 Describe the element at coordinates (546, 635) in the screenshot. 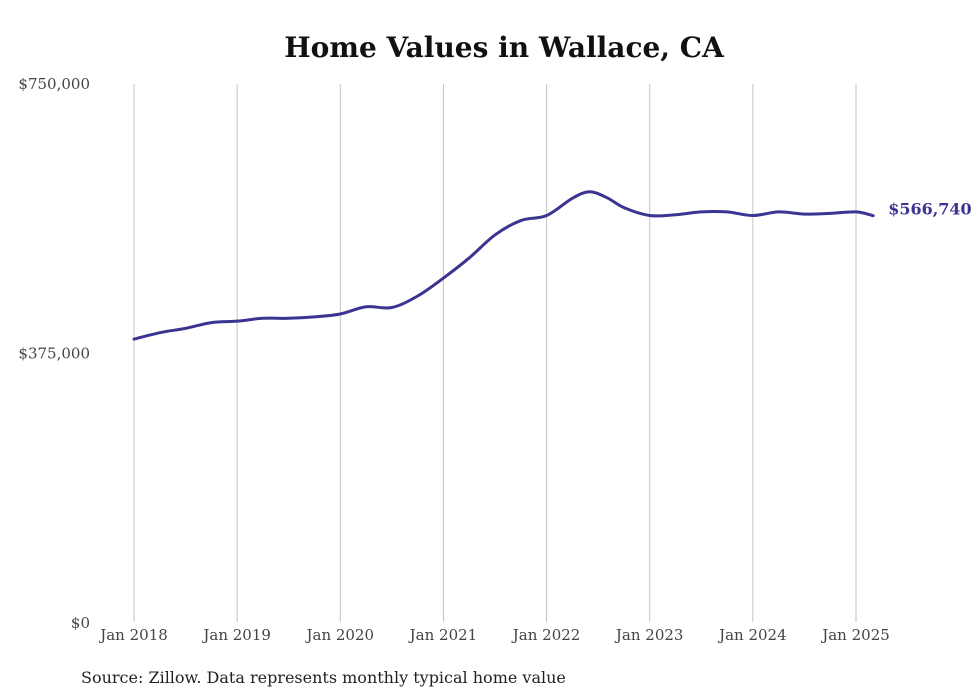

I see `x-tick-label: Jan 2022` at that location.